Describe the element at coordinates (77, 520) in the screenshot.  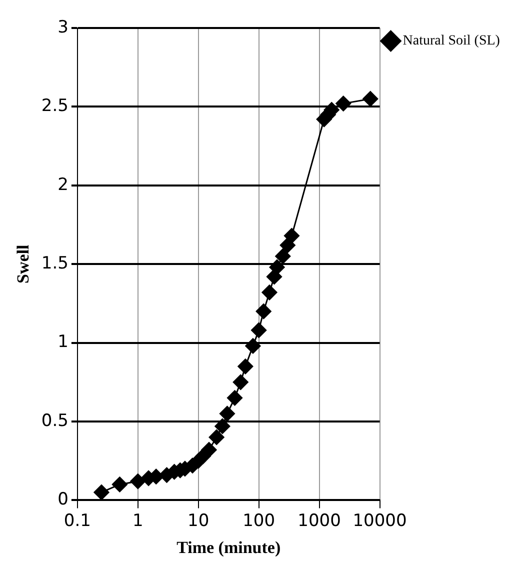
I see `x-tick-label: 0.1` at that location.